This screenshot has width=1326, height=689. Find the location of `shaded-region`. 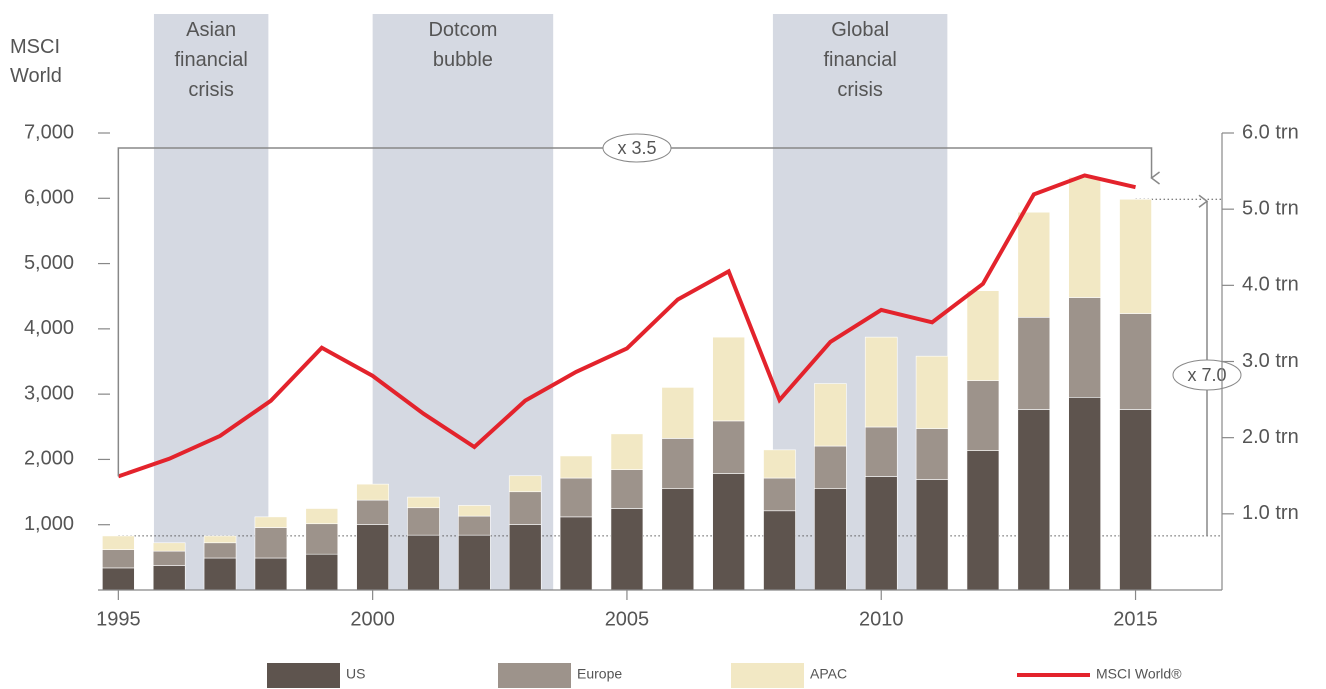

shaded-region is located at coordinates (211, 302).